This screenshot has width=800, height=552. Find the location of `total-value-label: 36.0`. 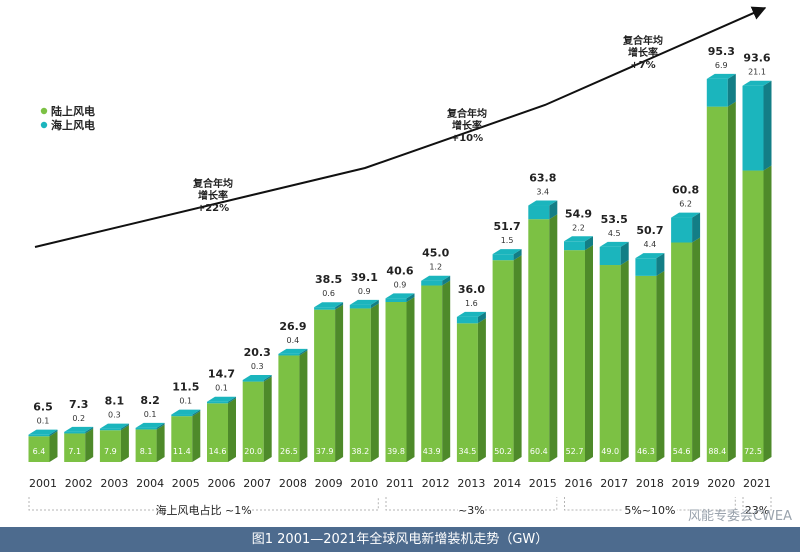

total-value-label: 36.0 is located at coordinates (471, 289).